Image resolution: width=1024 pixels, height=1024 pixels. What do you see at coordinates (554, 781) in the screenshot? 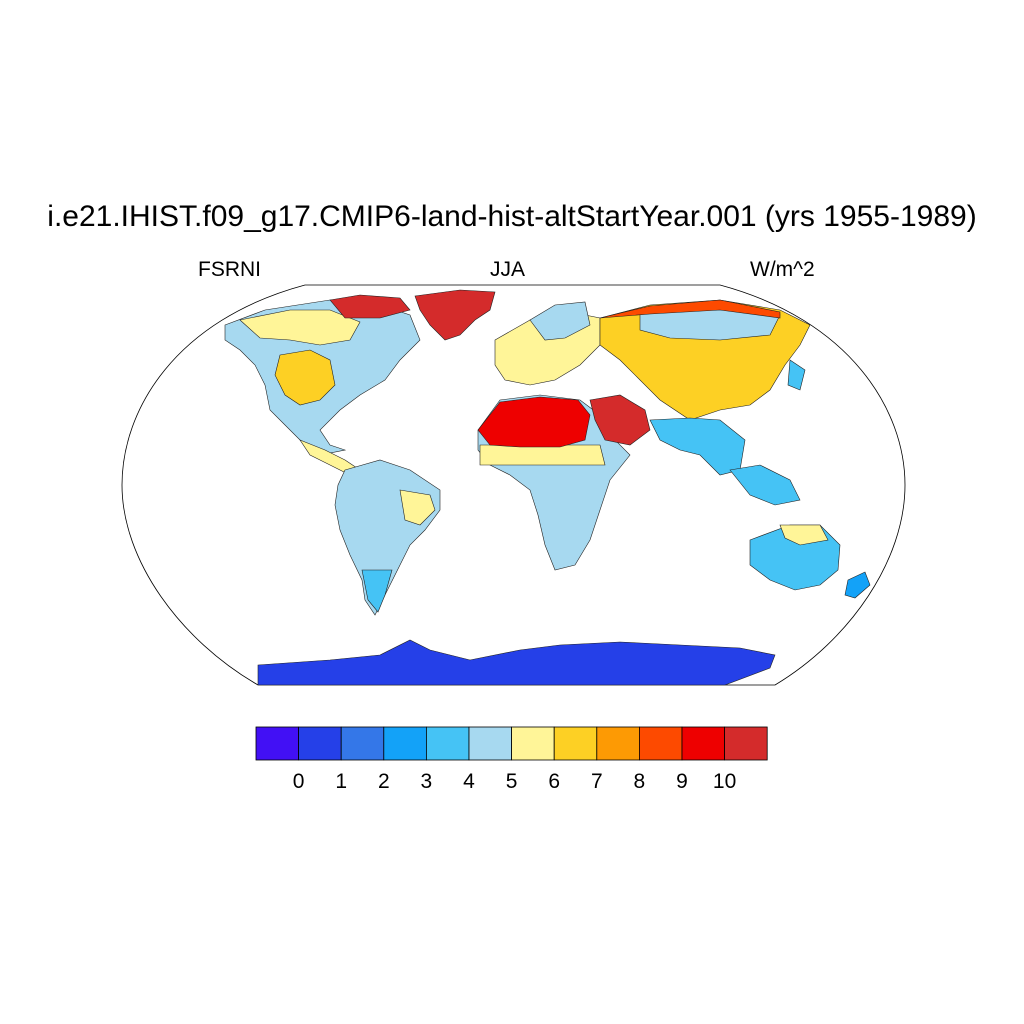
I see `colorbar-tick-label: 6` at bounding box center [554, 781].